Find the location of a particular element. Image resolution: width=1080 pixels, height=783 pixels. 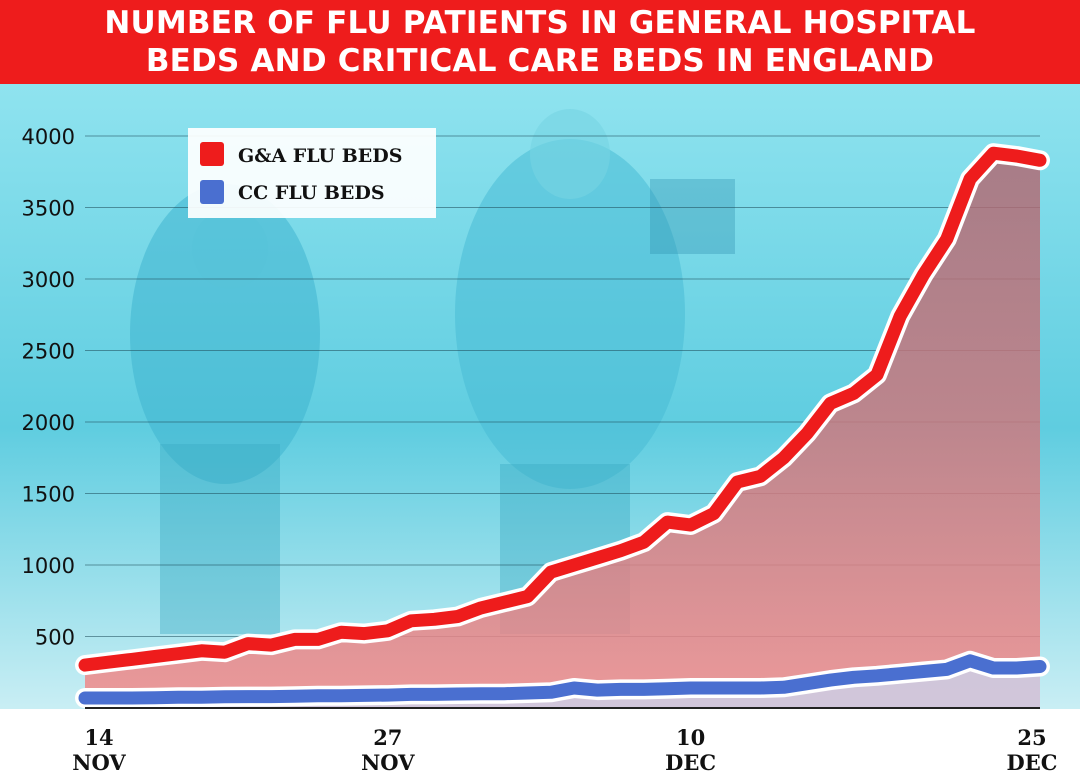

y-tick-label-3500: 3500 is located at coordinates (48, 209).